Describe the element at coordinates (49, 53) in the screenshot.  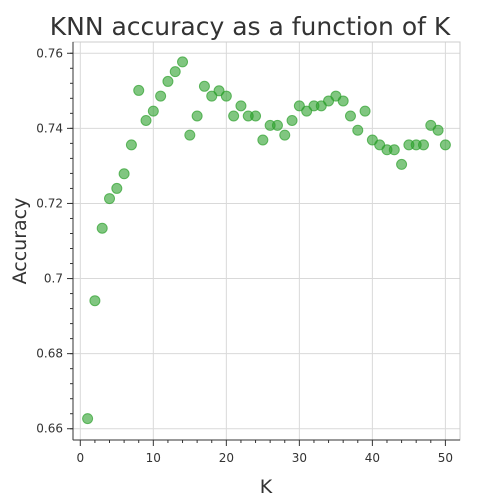
I see `y-tick-label: 0.76` at that location.